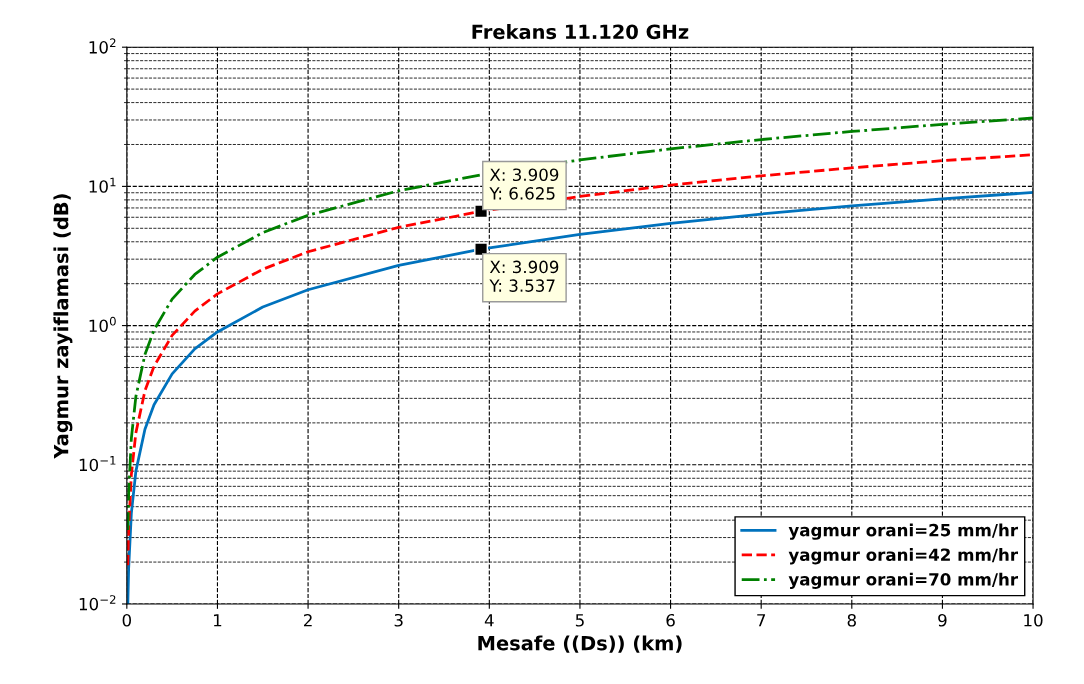 This screenshot has height=684, width=1084. Describe the element at coordinates (102, 324) in the screenshot. I see `y-tick-label: 10$^{0}$` at that location.